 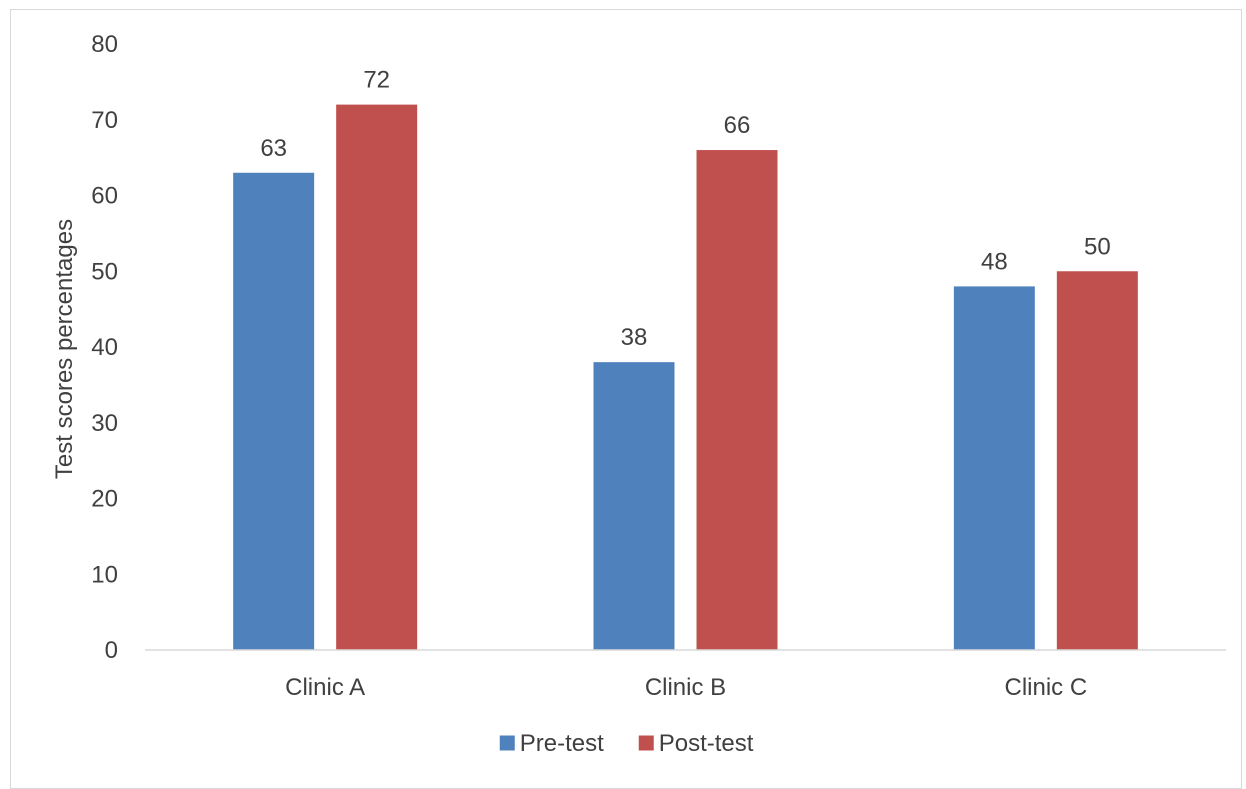 What do you see at coordinates (634, 506) in the screenshot?
I see `bar-pre-test-clinic-b` at bounding box center [634, 506].